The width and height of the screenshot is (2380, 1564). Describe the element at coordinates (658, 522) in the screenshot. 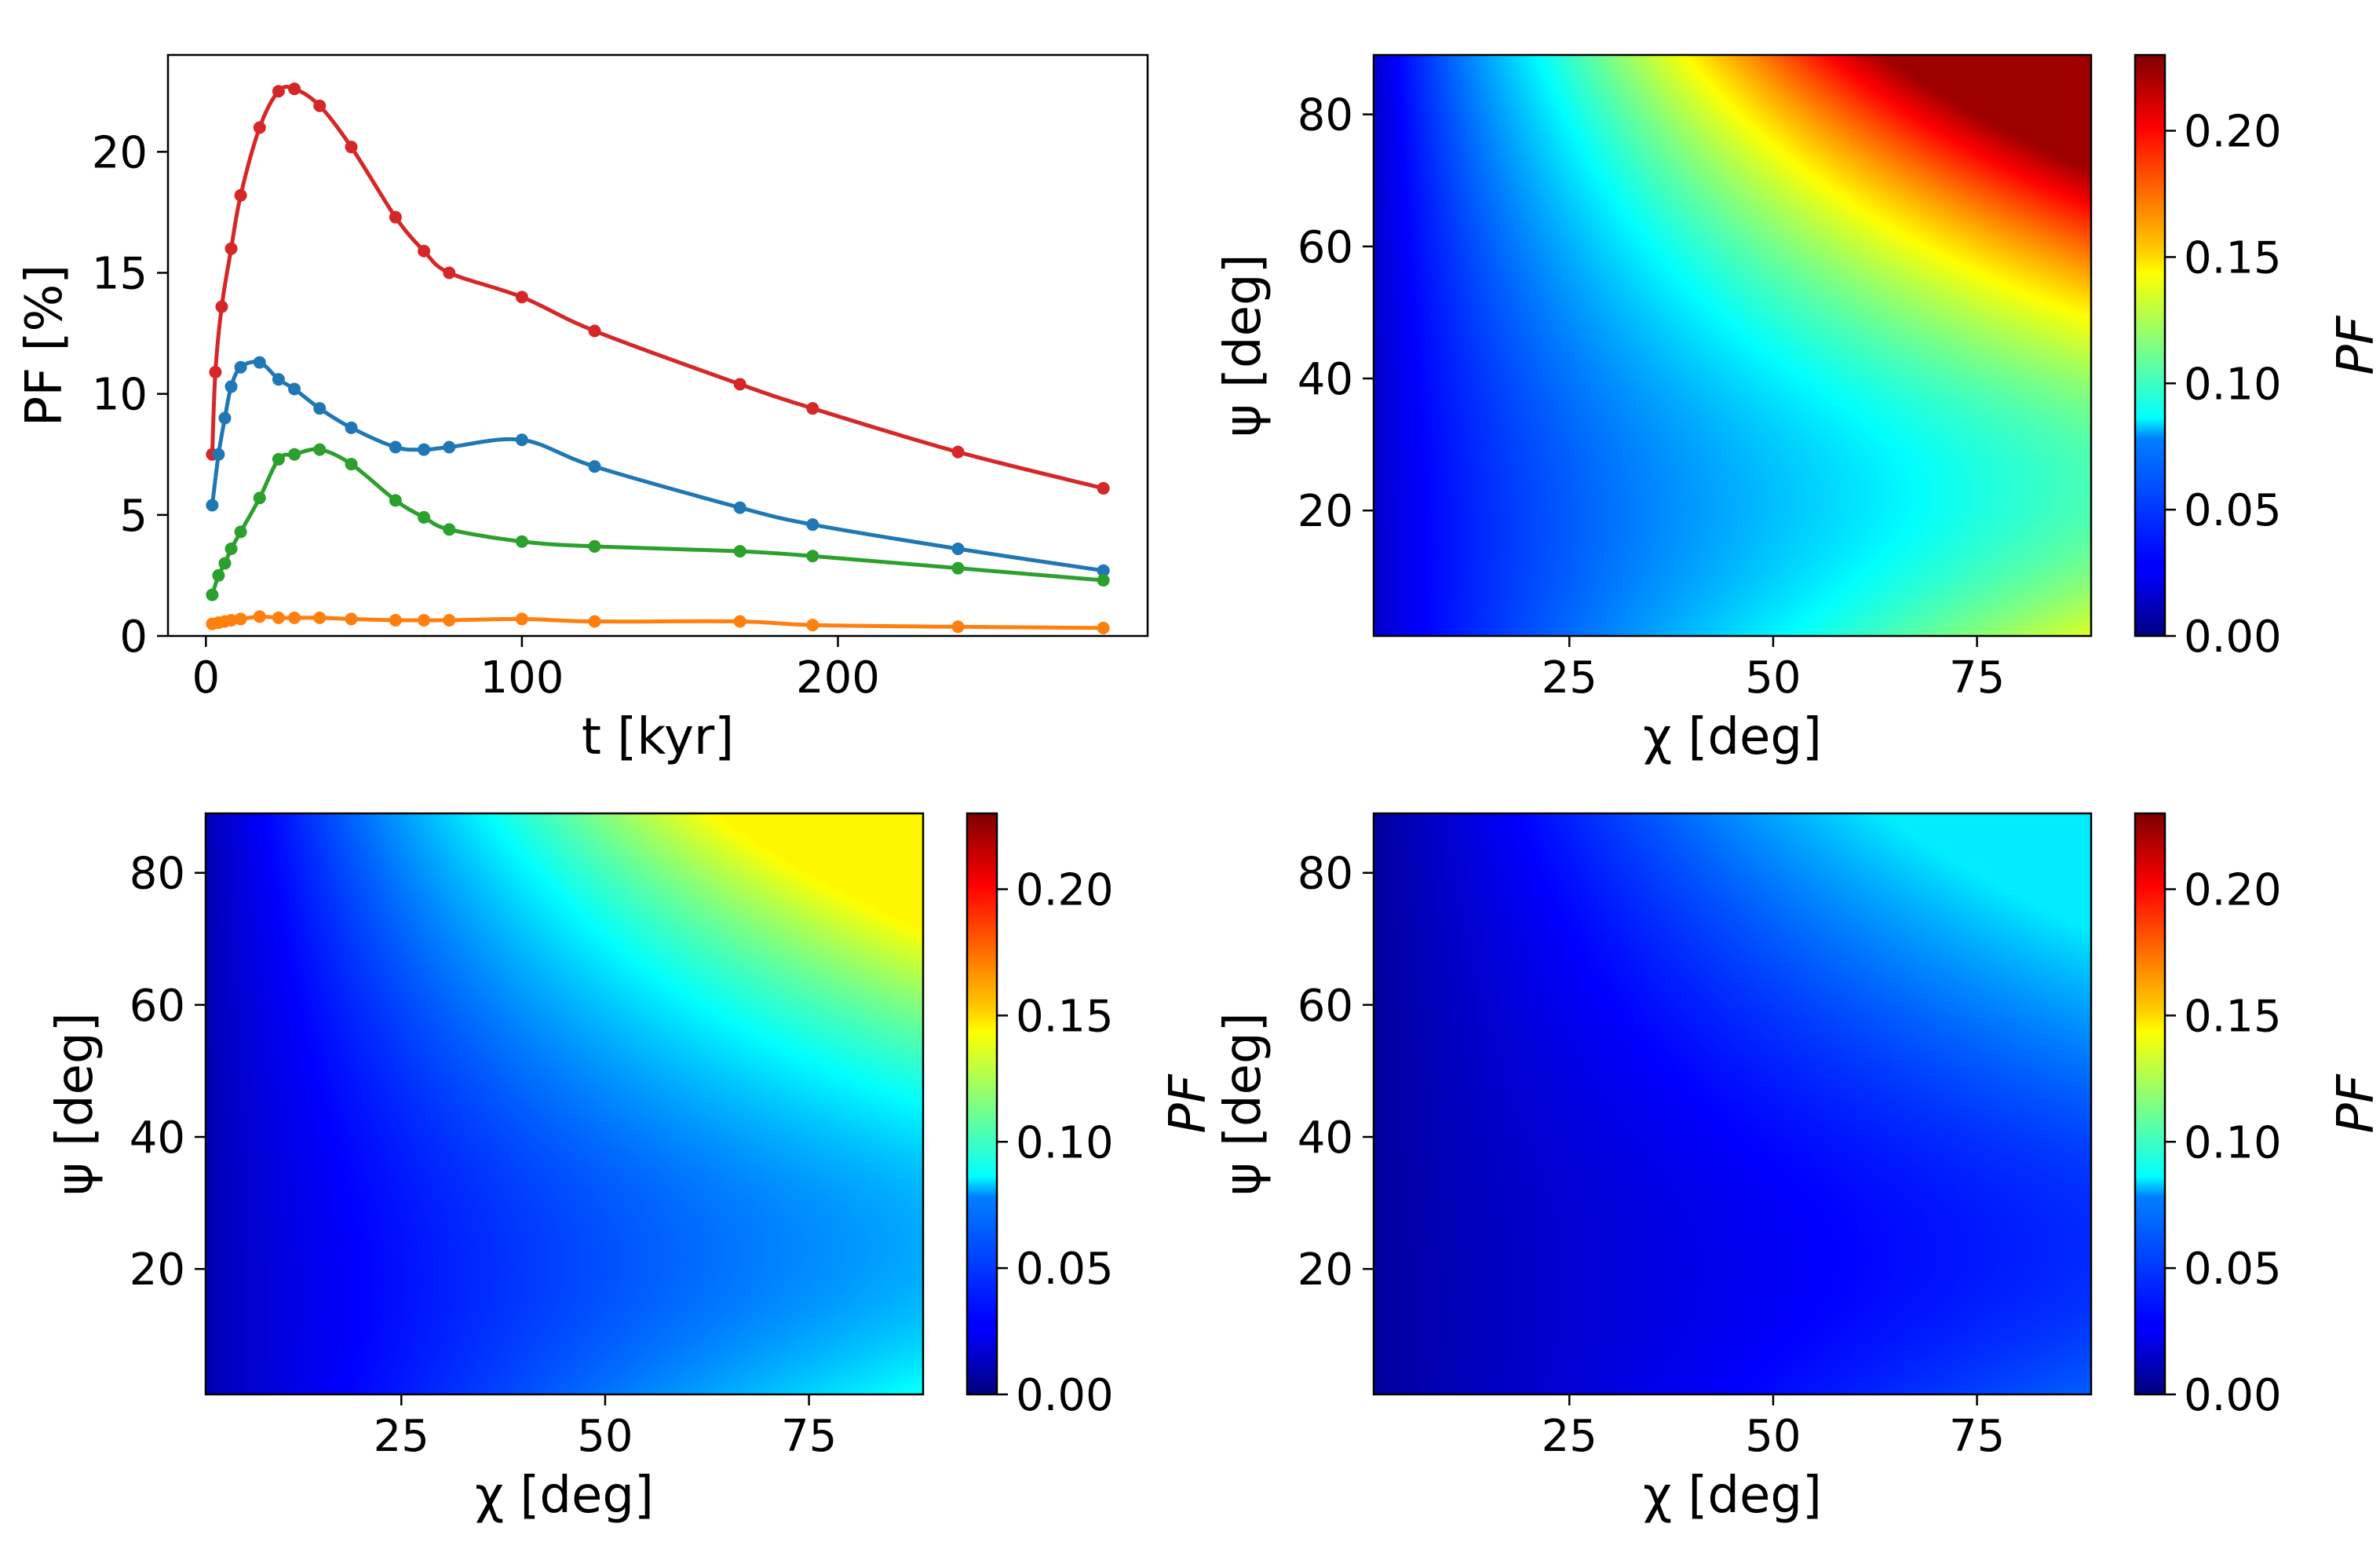

I see `series-green` at that location.